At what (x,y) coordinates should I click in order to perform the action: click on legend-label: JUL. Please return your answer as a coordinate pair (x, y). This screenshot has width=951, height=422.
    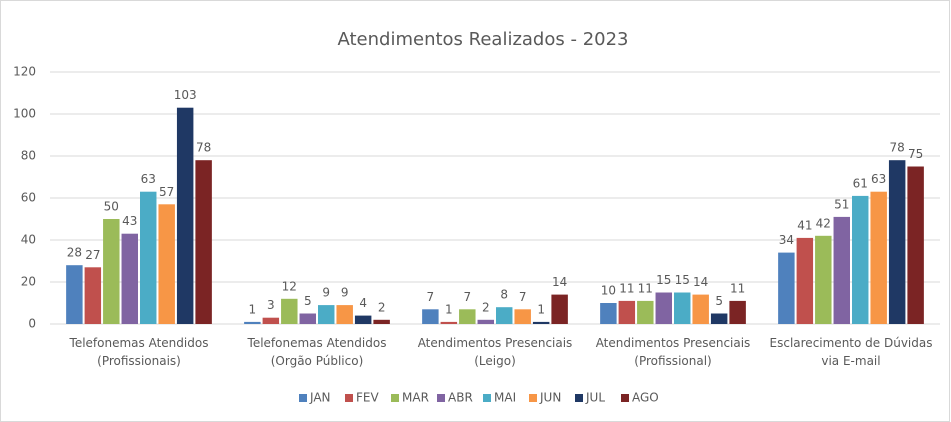
    Looking at the image, I should click on (595, 398).